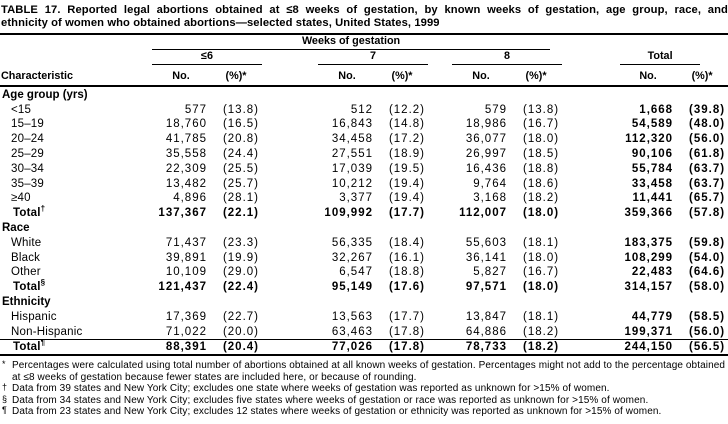 This screenshot has width=728, height=424. Describe the element at coordinates (186, 153) in the screenshot. I see `count-cell: 35,558` at that location.